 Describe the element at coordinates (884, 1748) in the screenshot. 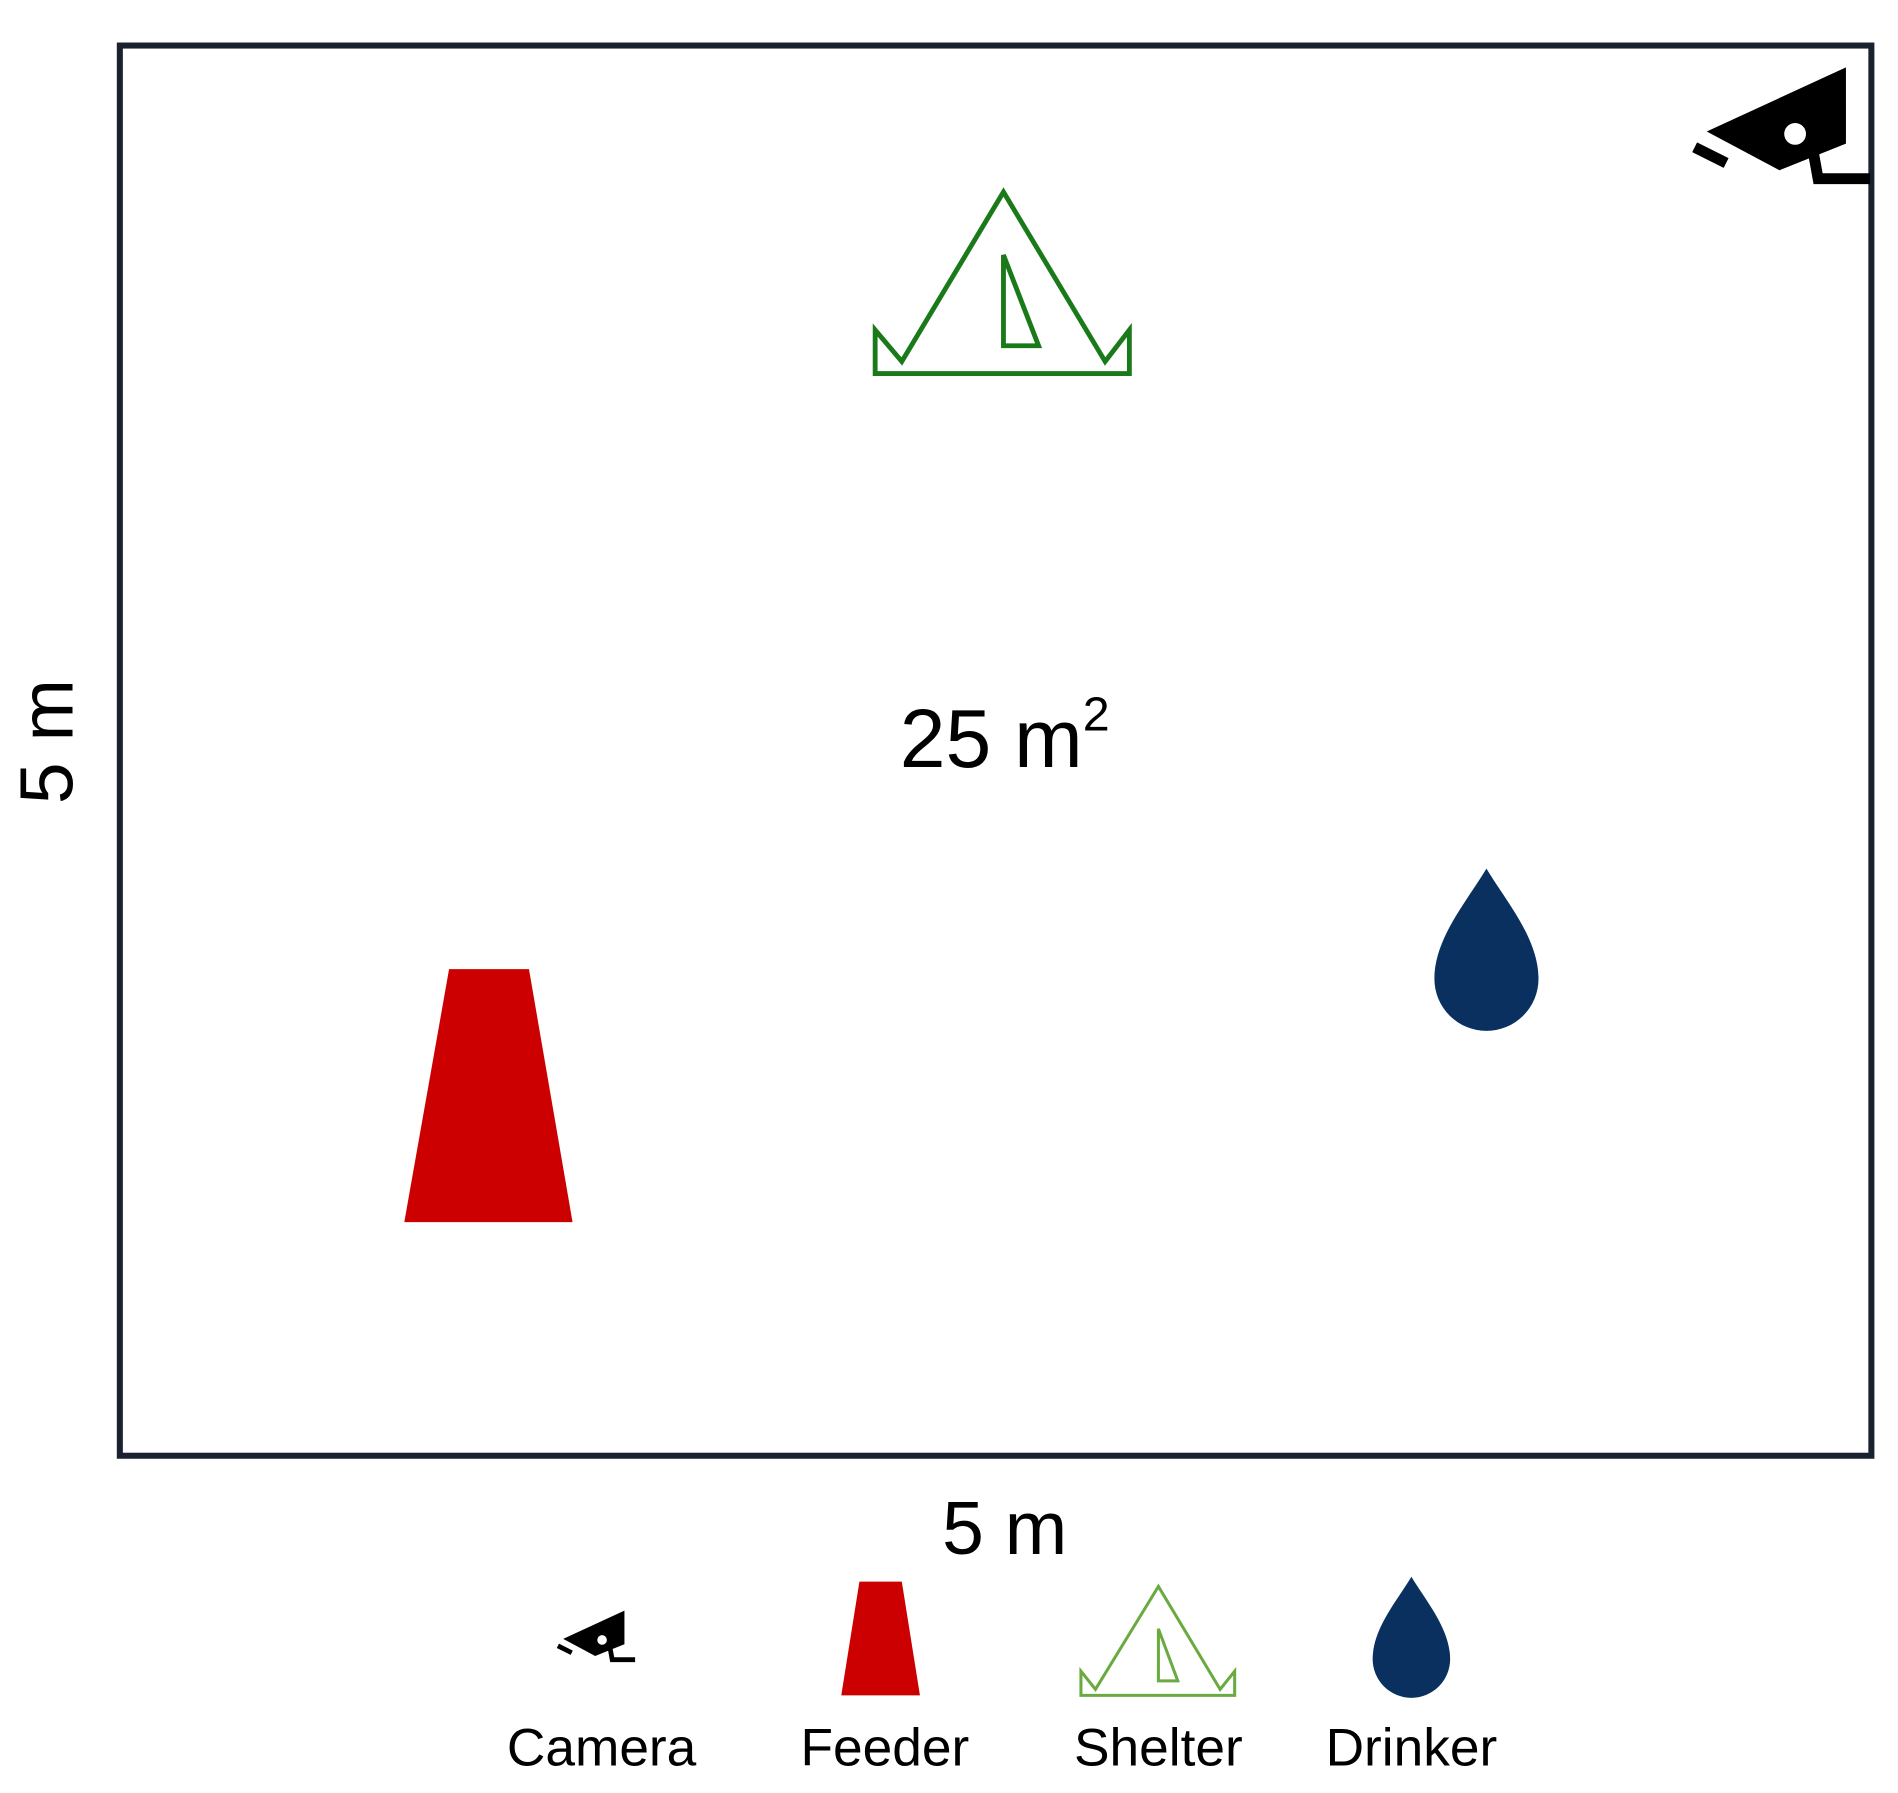

I see `legend-label: Feeder` at that location.